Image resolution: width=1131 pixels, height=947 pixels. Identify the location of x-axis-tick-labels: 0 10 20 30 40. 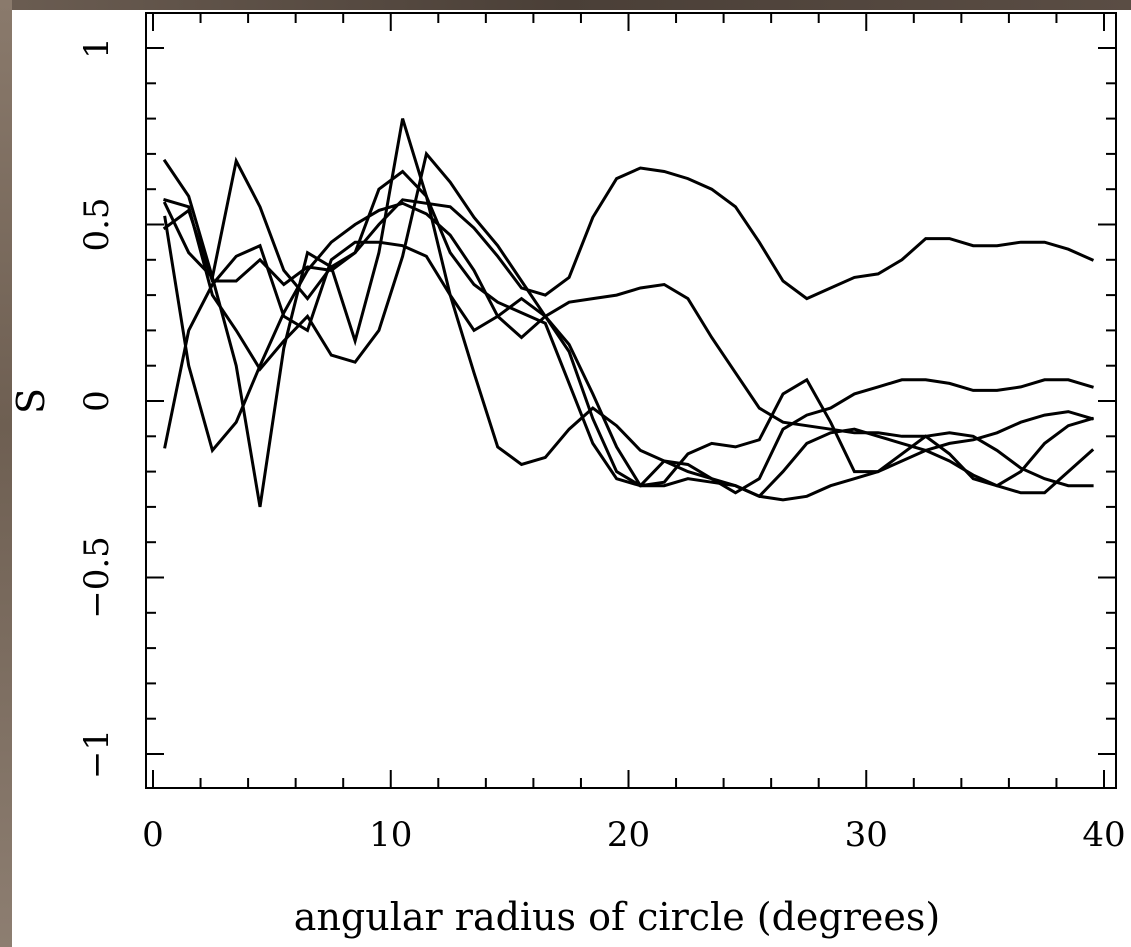
(633, 835).